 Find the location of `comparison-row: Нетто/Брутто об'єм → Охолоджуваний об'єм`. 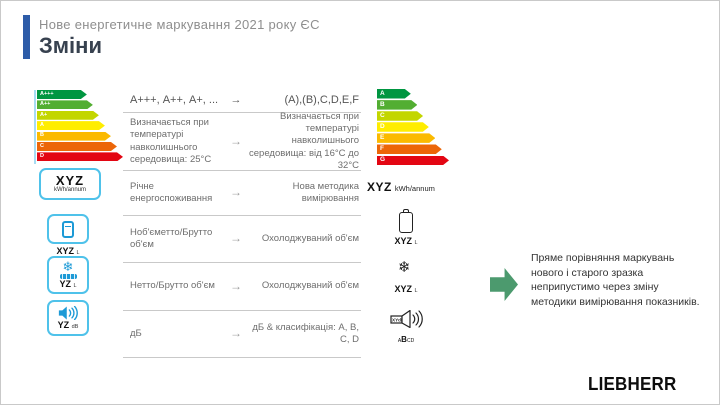

comparison-row: Нетто/Брутто об'єм → Охолоджуваний об'єм is located at coordinates (242, 287).